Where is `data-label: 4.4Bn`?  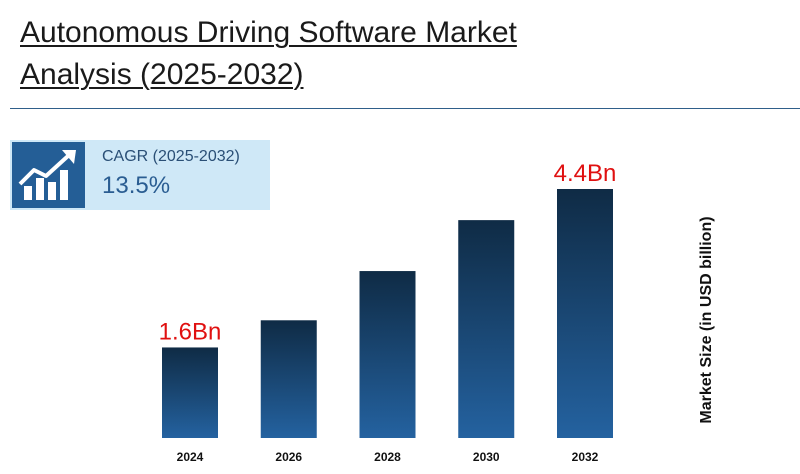
data-label: 4.4Bn is located at coordinates (585, 173).